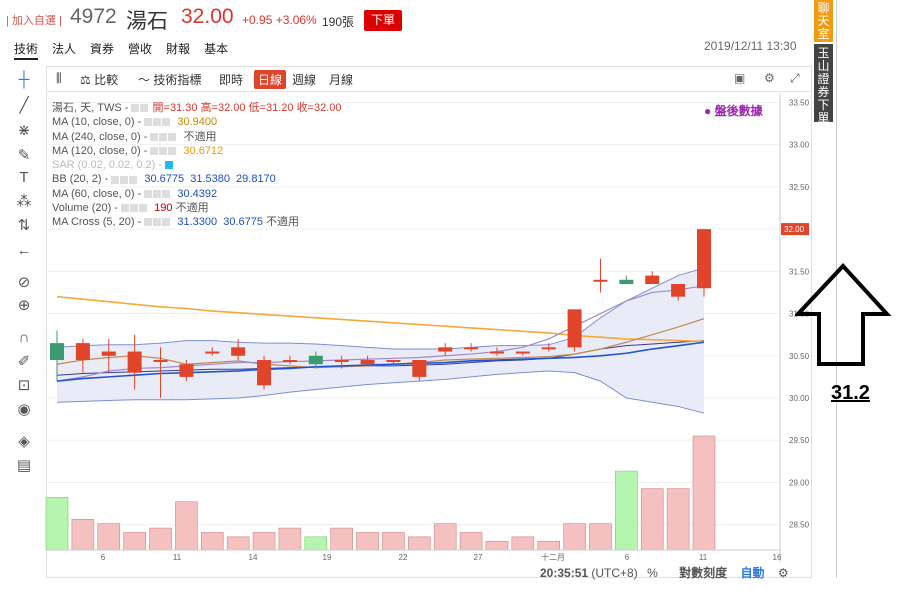 This screenshot has height=600, width=900. What do you see at coordinates (553, 557) in the screenshot?
I see `date-tick-label: 十二月` at bounding box center [553, 557].